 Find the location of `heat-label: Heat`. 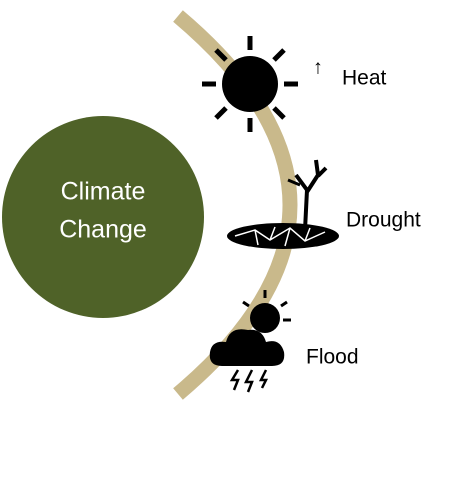

heat-label: Heat is located at coordinates (364, 78).